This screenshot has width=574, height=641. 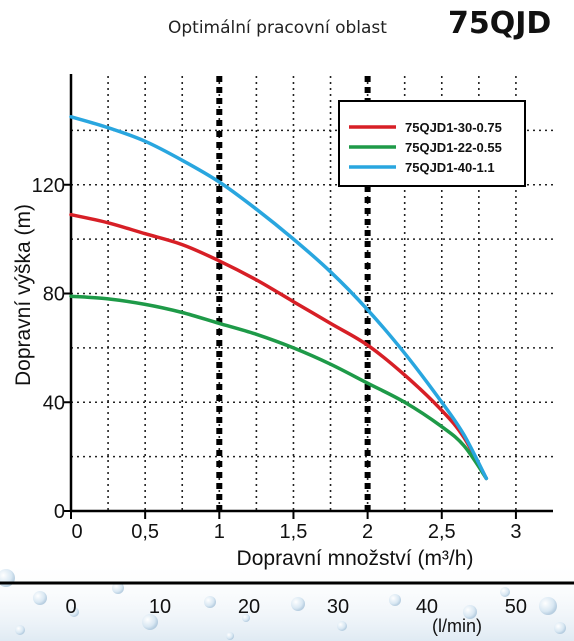 I want to click on x-tick-label: 1,5, so click(x=294, y=532).